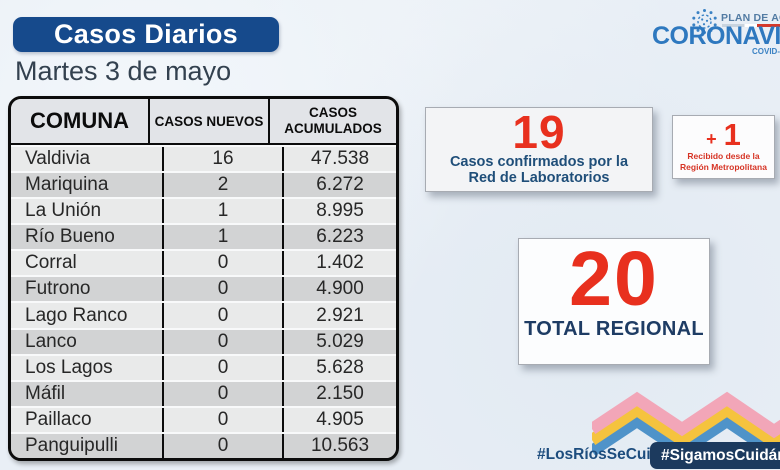 The image size is (780, 470). I want to click on table-row: La Unión 1 8.995, so click(203, 210).